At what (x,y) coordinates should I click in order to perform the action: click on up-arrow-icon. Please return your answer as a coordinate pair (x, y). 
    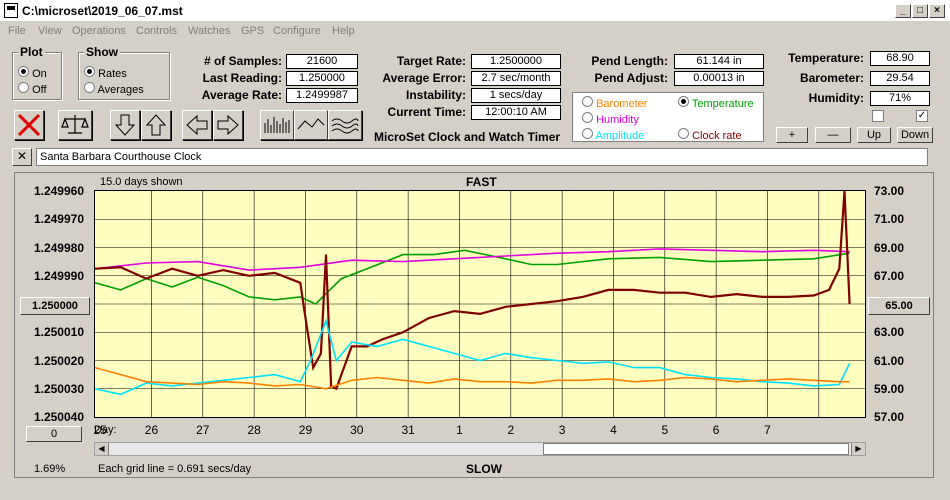
    Looking at the image, I should click on (156, 125).